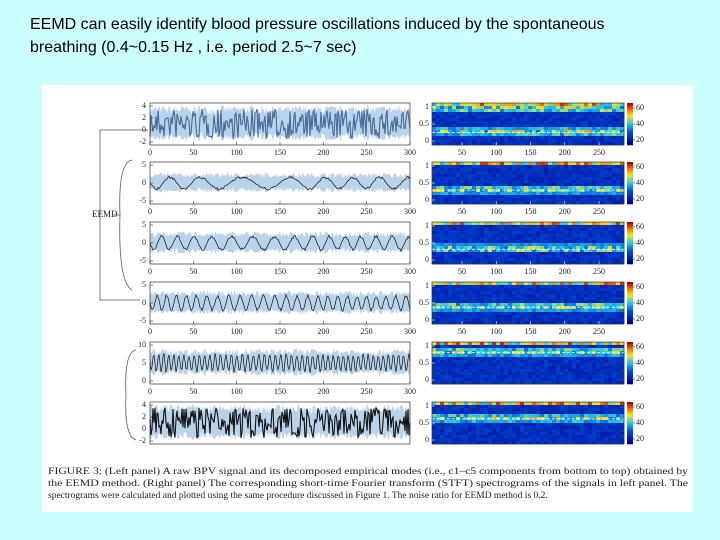  I want to click on x-tick-label: 150, so click(280, 391).